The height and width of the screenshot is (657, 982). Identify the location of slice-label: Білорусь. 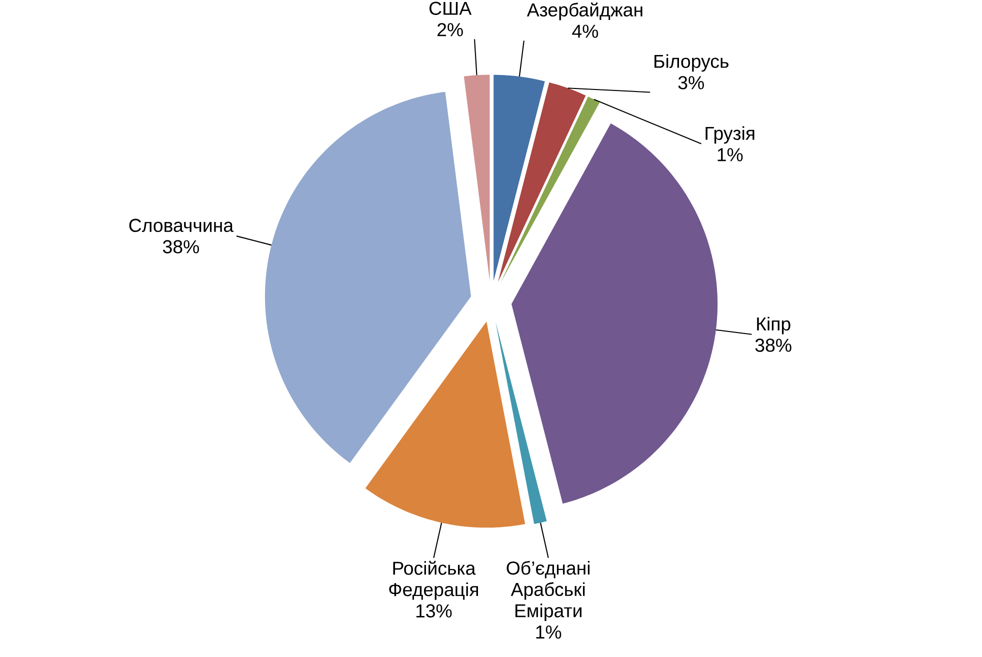
(691, 63).